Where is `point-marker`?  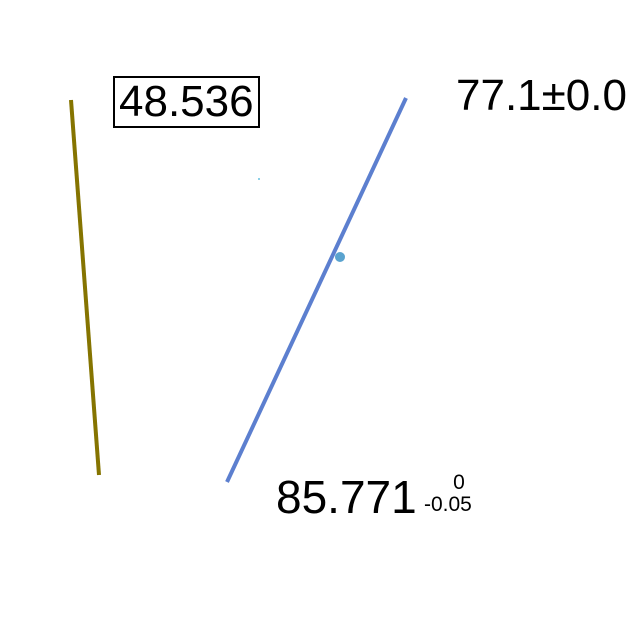
point-marker is located at coordinates (340, 257).